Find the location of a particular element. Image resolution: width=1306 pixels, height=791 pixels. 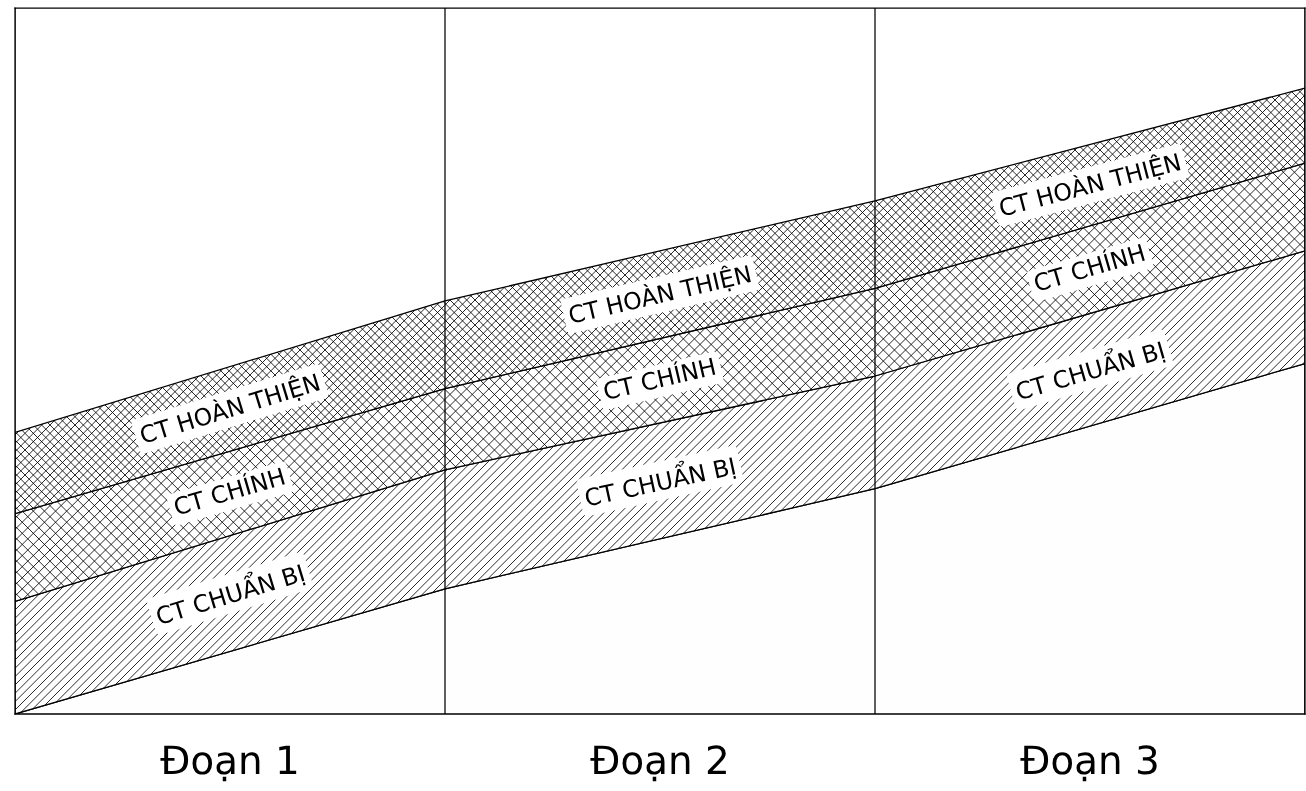

series-label: CT HOÀN THIỆN is located at coordinates (659, 294).